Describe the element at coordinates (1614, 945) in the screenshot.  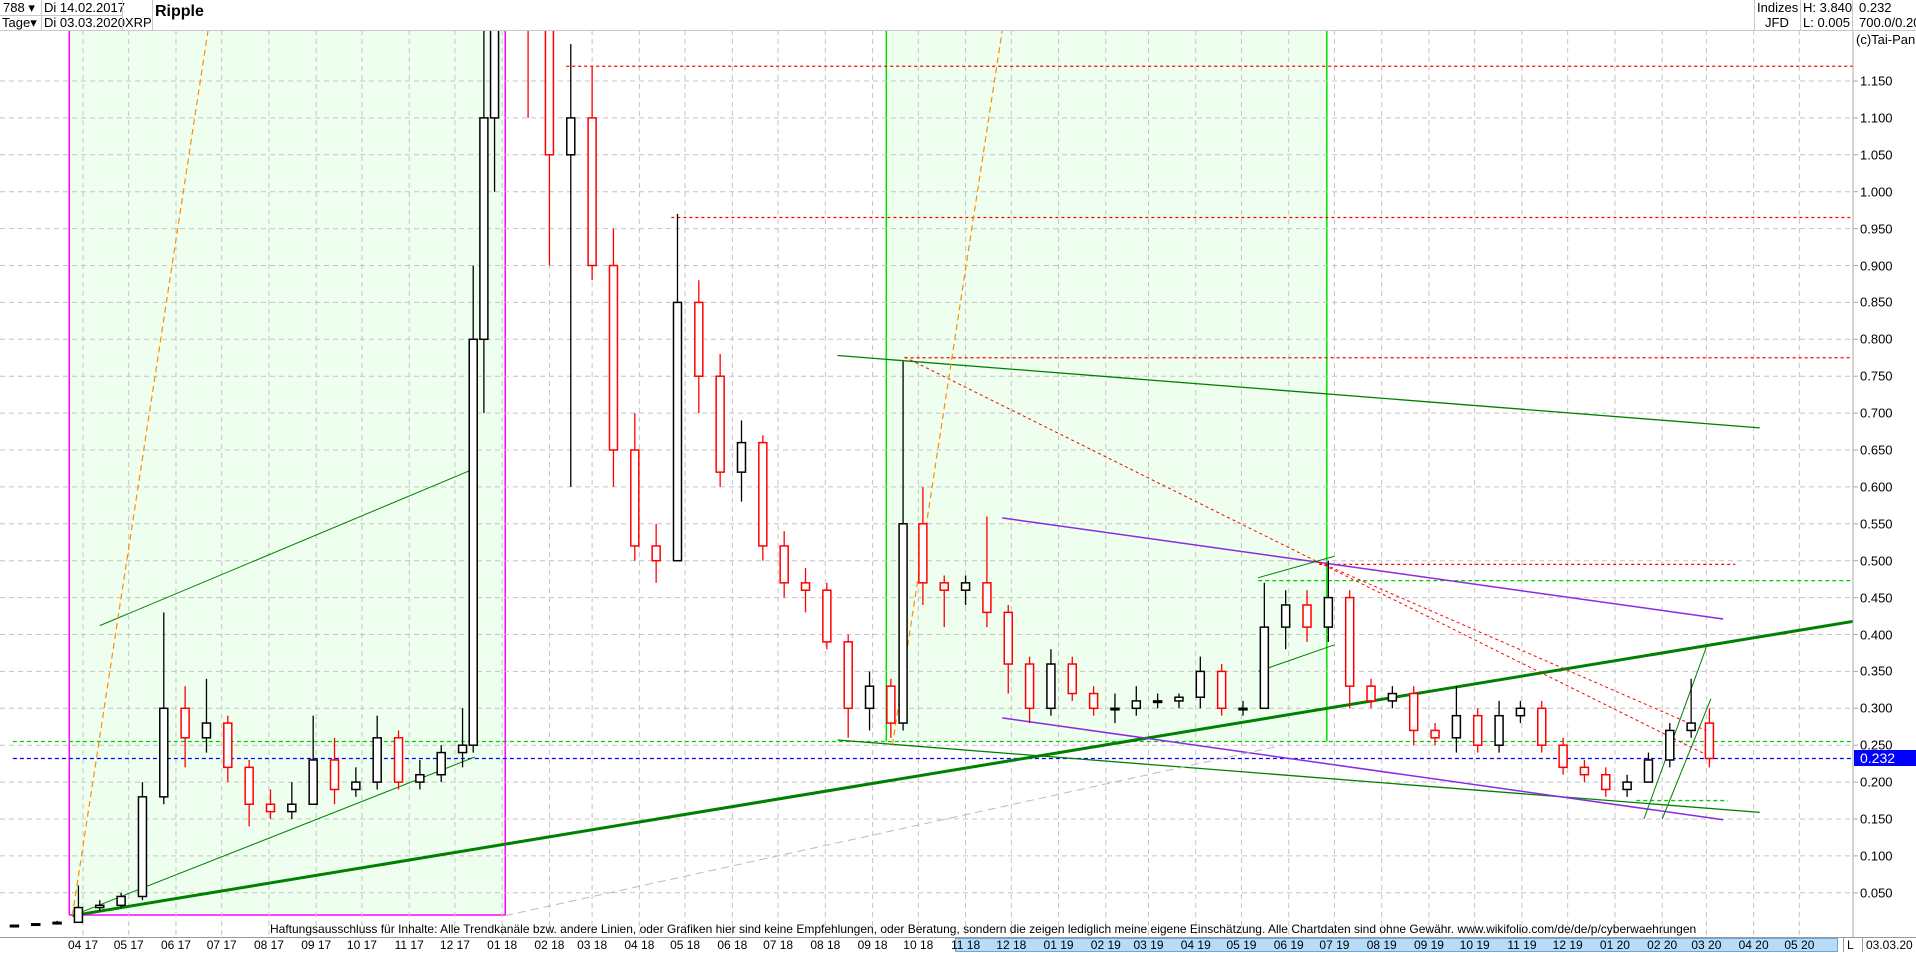
I see `x-tick-label: 01 20` at that location.